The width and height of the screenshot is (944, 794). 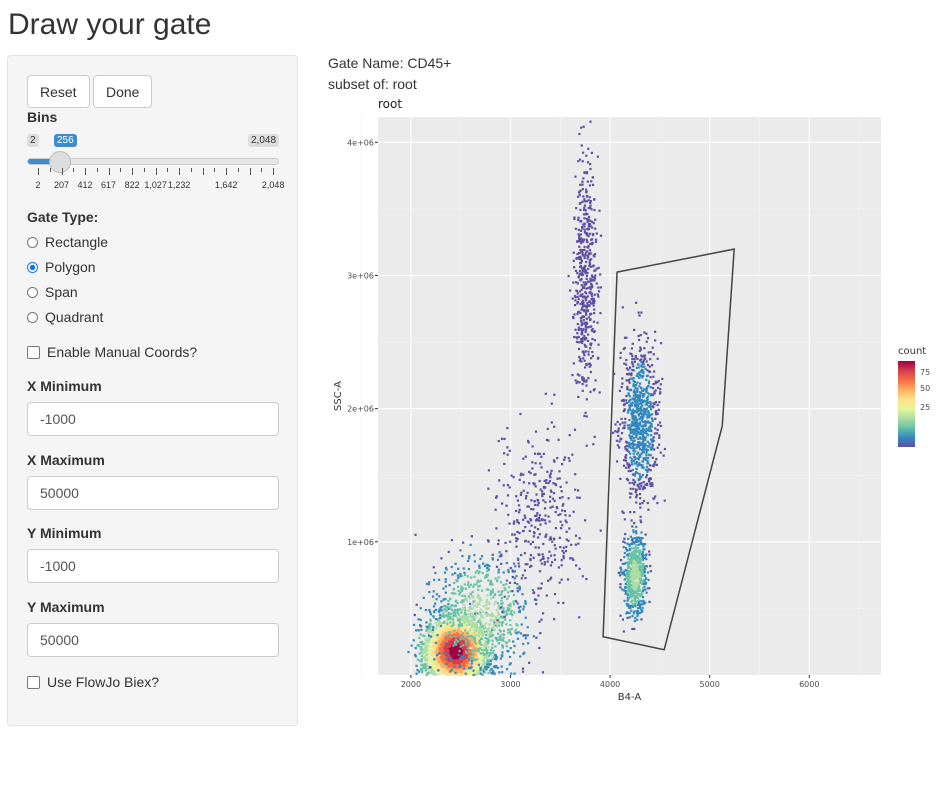 I want to click on gate-type-quadrant: Quadrant, so click(x=65, y=317).